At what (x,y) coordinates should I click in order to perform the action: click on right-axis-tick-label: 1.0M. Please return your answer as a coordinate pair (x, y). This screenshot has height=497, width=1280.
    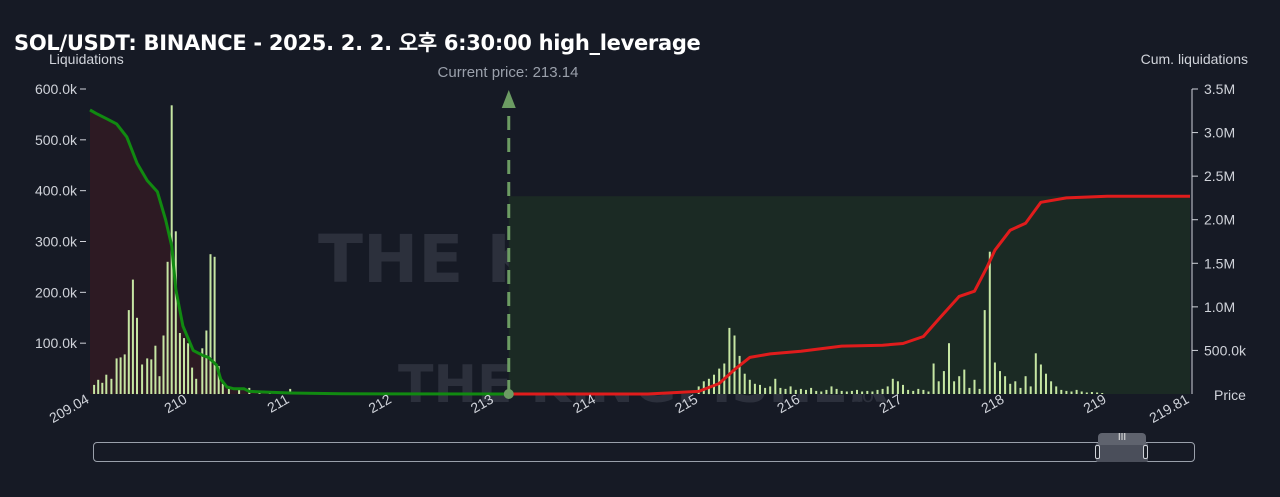
    Looking at the image, I should click on (1219, 307).